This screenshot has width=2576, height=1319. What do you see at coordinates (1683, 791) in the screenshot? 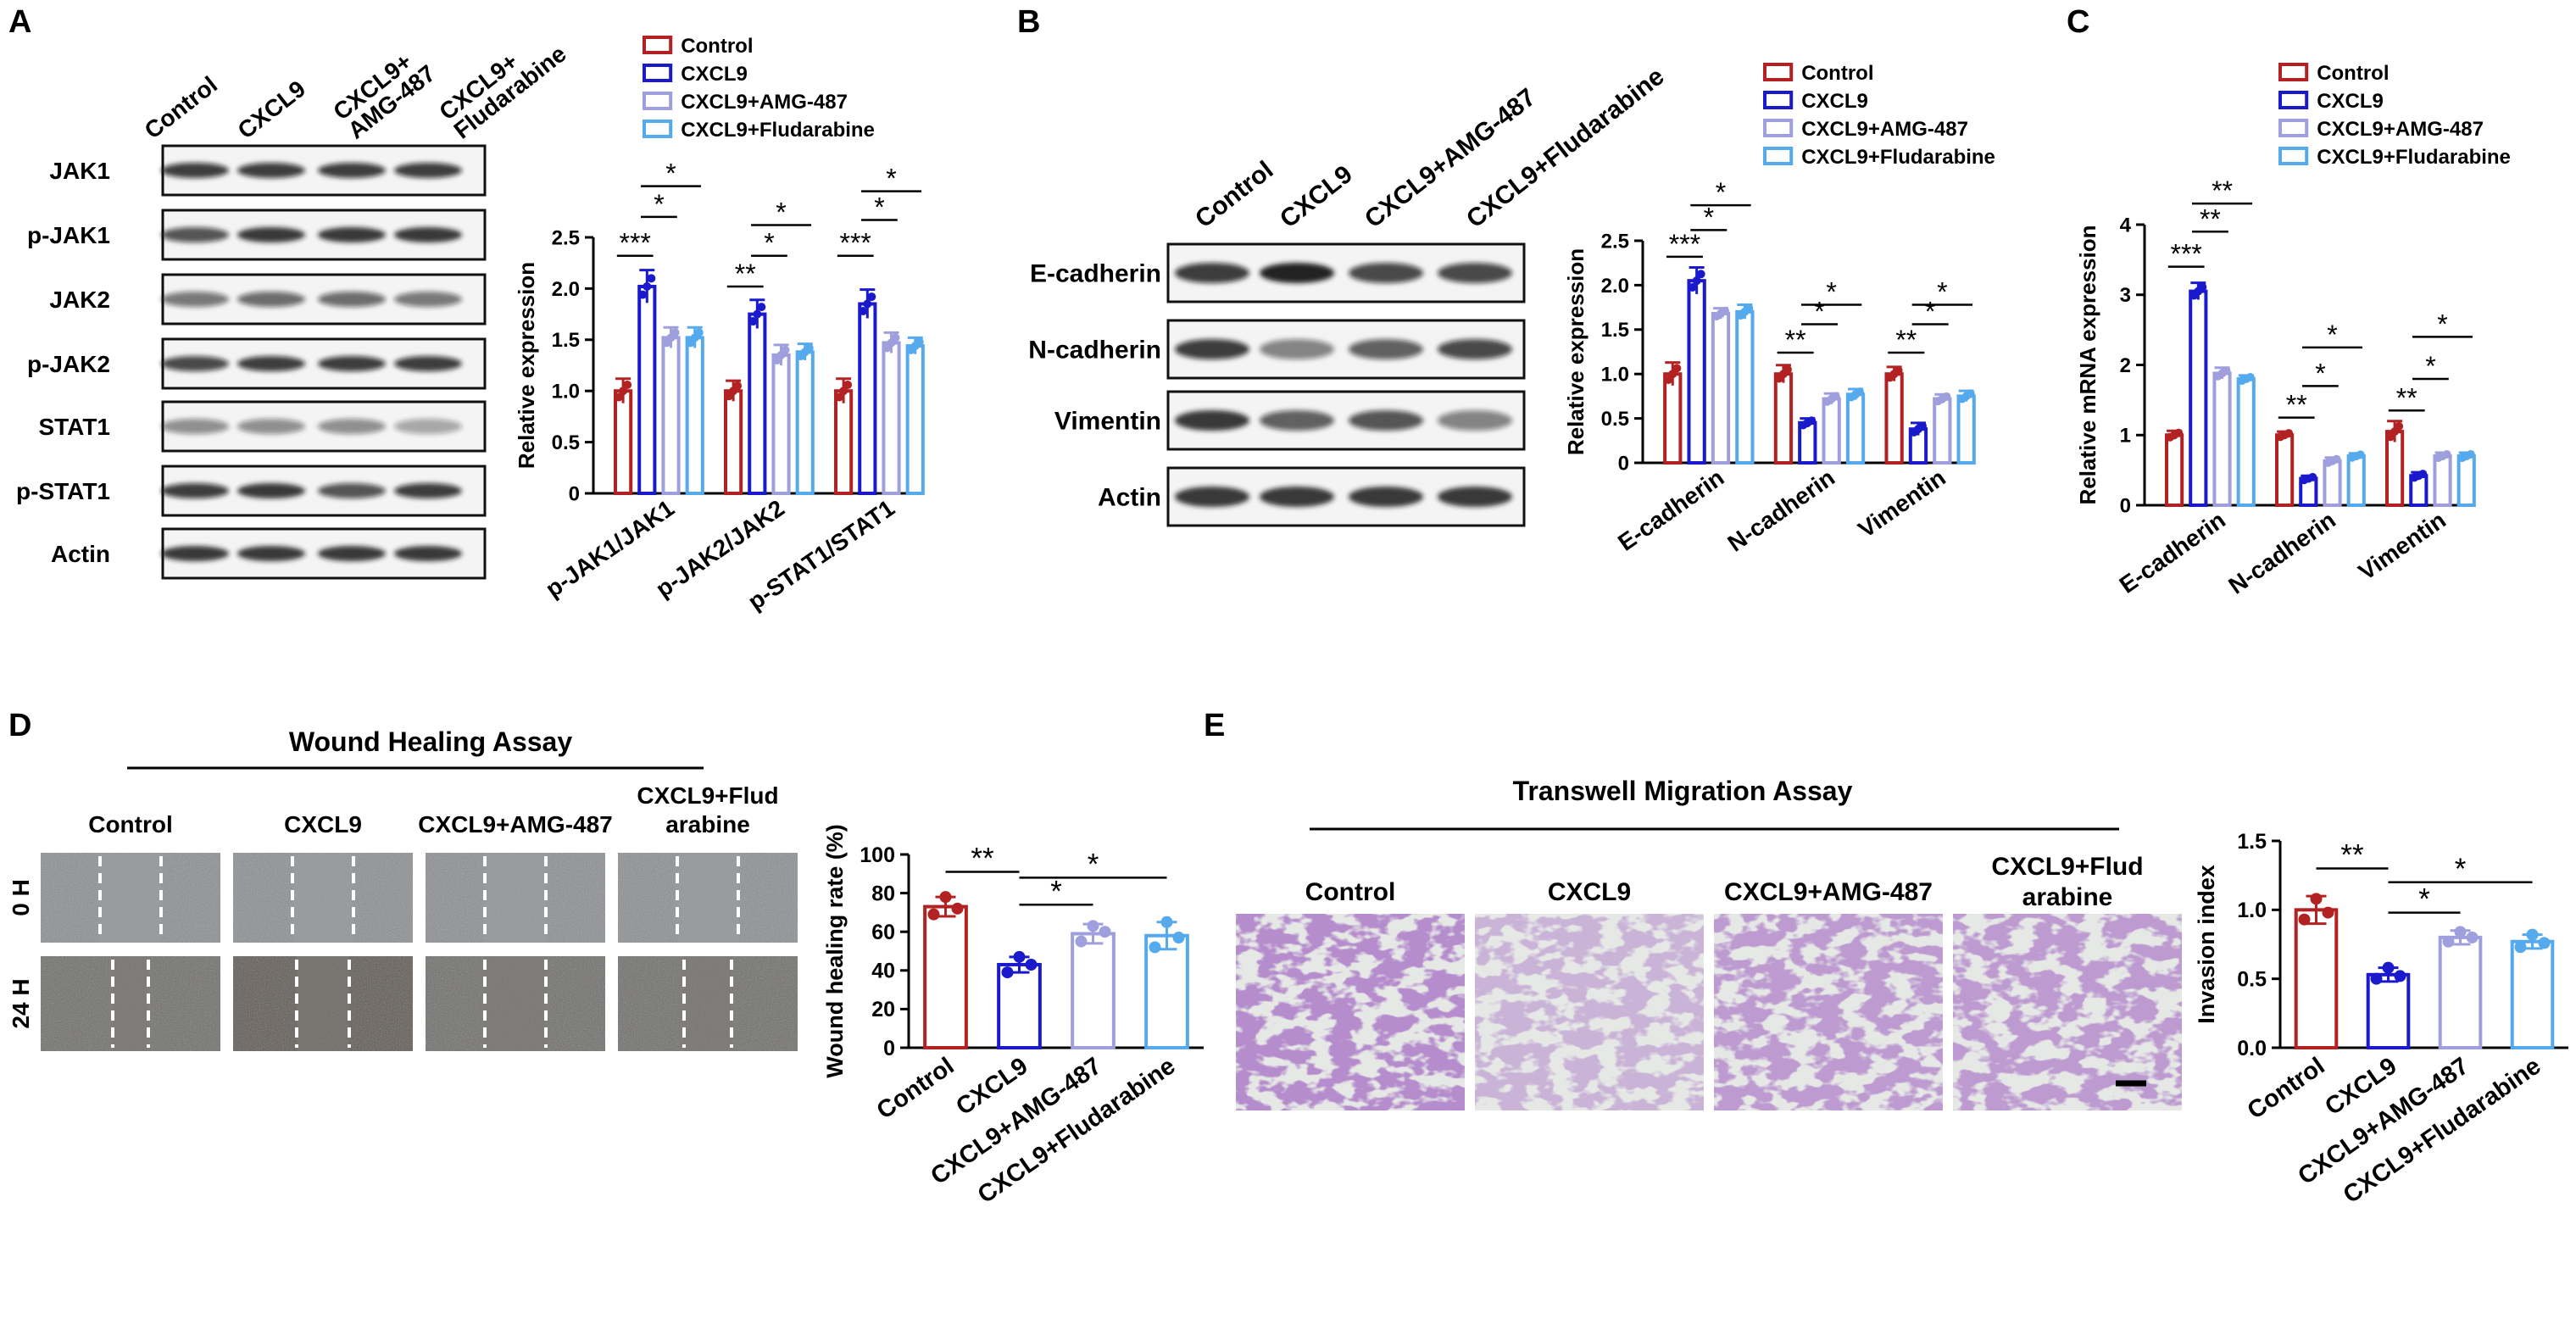
I see `transwell-assay-title: Transwell Migration Assay` at bounding box center [1683, 791].